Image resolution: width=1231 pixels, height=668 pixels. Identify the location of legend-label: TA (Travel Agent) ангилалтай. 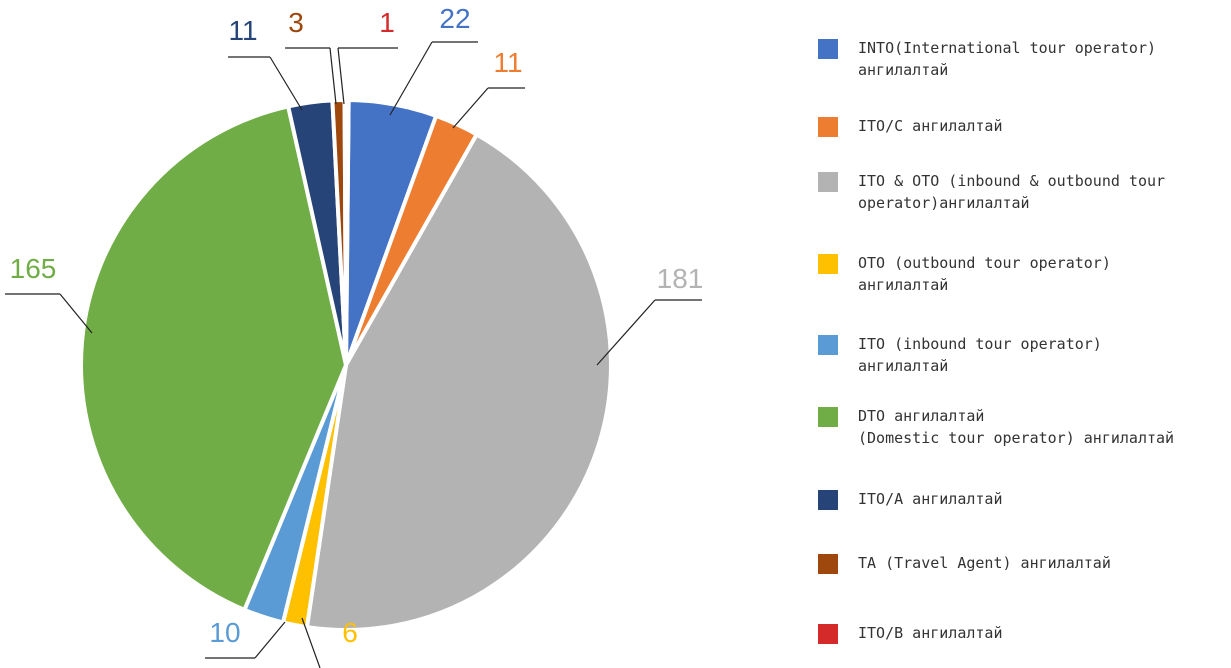
(984, 563).